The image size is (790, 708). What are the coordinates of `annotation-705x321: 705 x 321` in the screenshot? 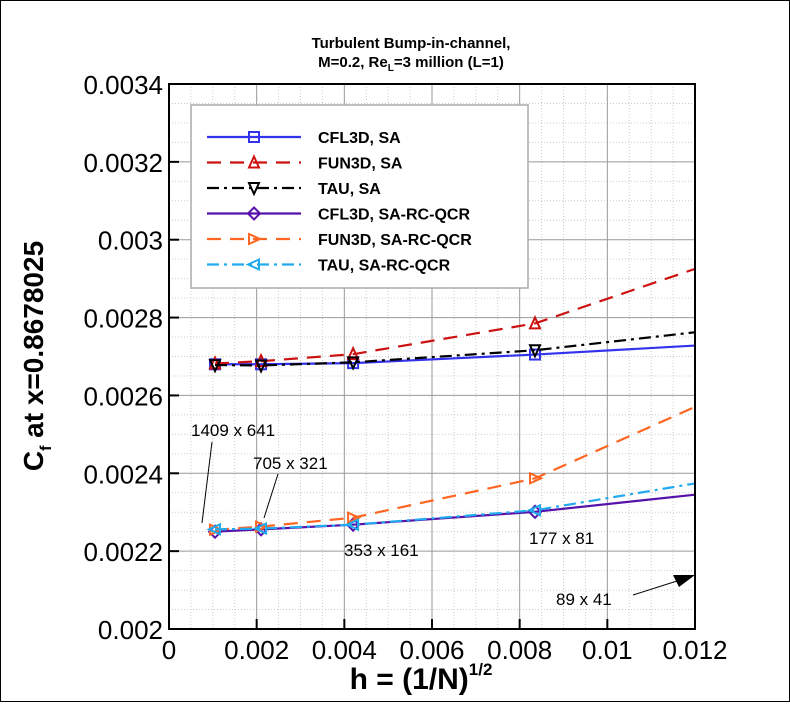 It's located at (290, 463).